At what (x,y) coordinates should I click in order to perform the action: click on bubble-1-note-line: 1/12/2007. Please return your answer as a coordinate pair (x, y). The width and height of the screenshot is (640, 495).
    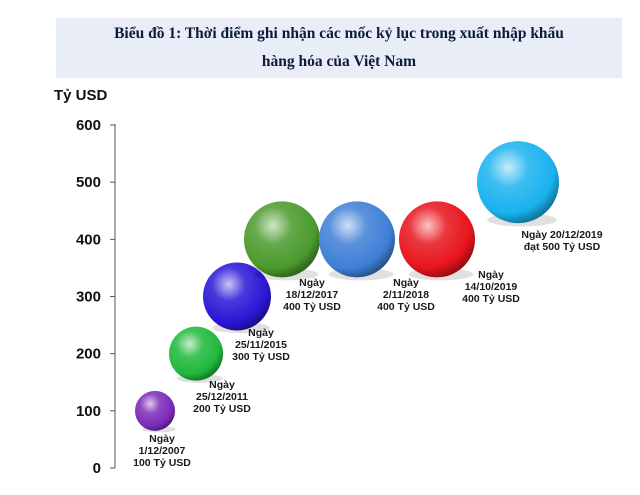
    Looking at the image, I should click on (162, 451).